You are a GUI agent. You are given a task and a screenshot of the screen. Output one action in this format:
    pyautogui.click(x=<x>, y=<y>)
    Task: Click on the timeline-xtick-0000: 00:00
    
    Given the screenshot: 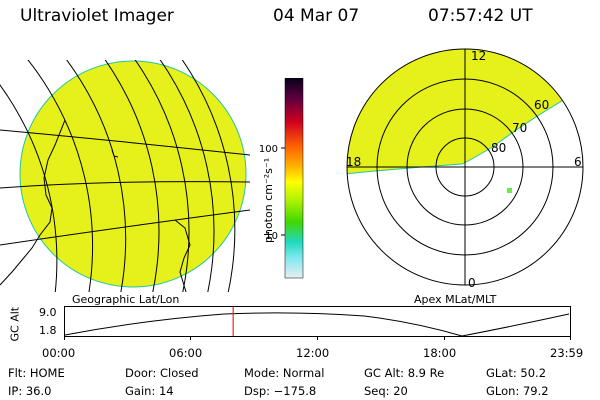 What is the action you would take?
    pyautogui.click(x=59, y=353)
    